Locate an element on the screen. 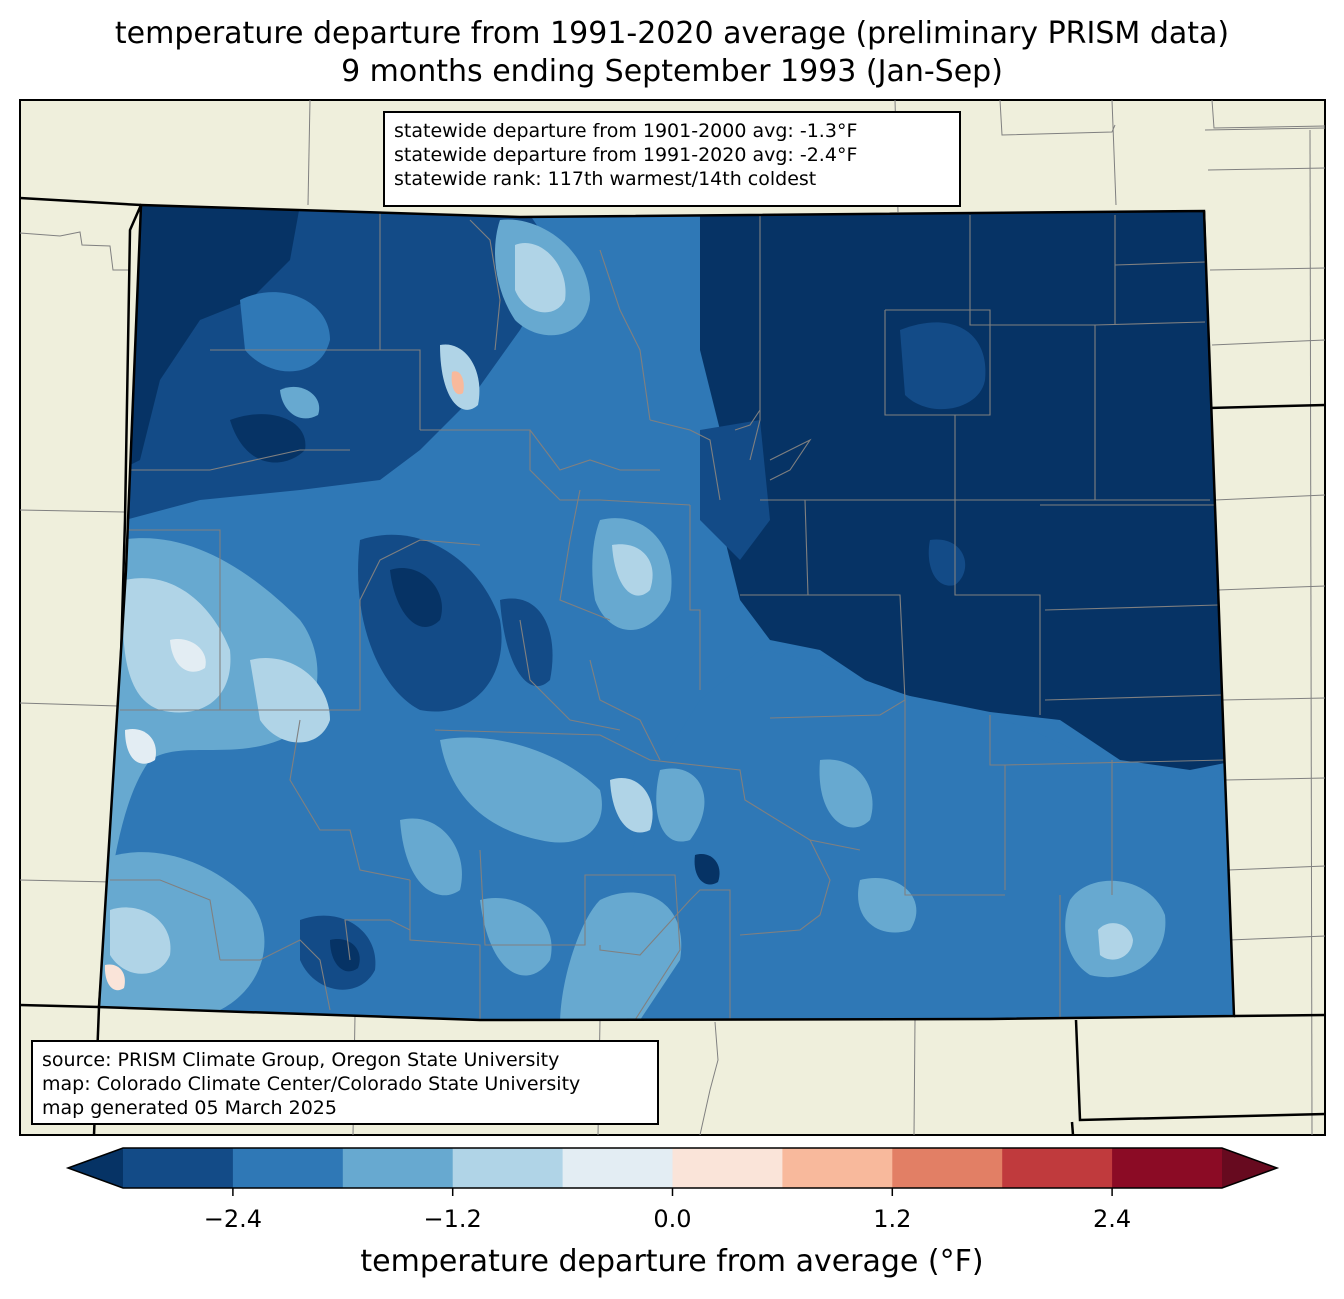 The height and width of the screenshot is (1299, 1344). colorbar-tick-label: 2.4 is located at coordinates (1112, 1219).